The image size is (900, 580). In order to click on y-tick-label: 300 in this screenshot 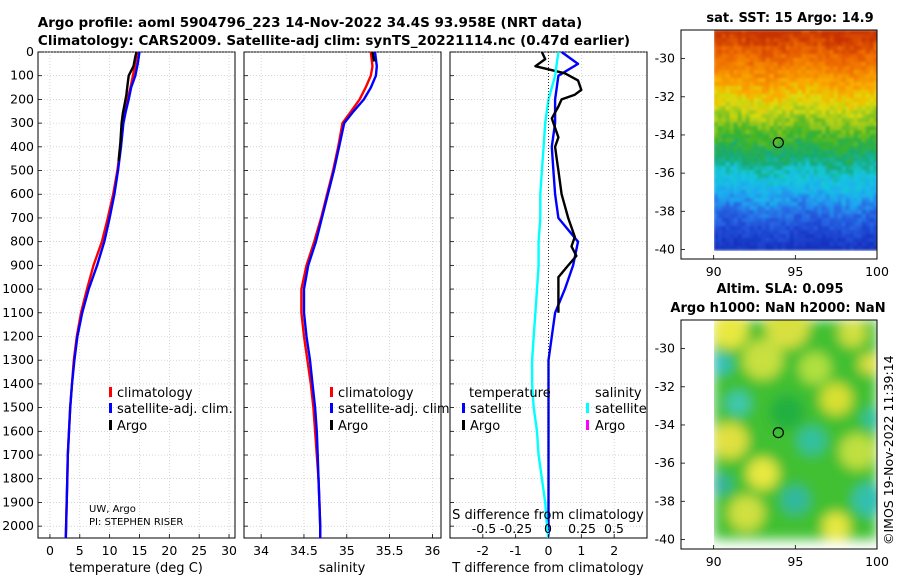, I will do `click(22, 122)`.